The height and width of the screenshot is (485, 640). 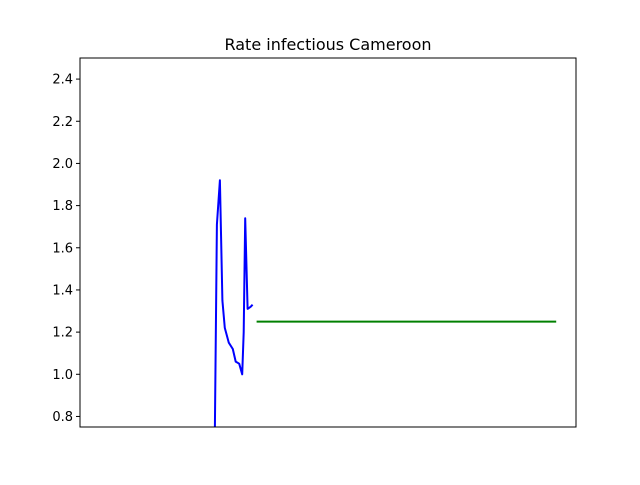 What do you see at coordinates (62, 417) in the screenshot?
I see `y-tick-label: 0.8` at bounding box center [62, 417].